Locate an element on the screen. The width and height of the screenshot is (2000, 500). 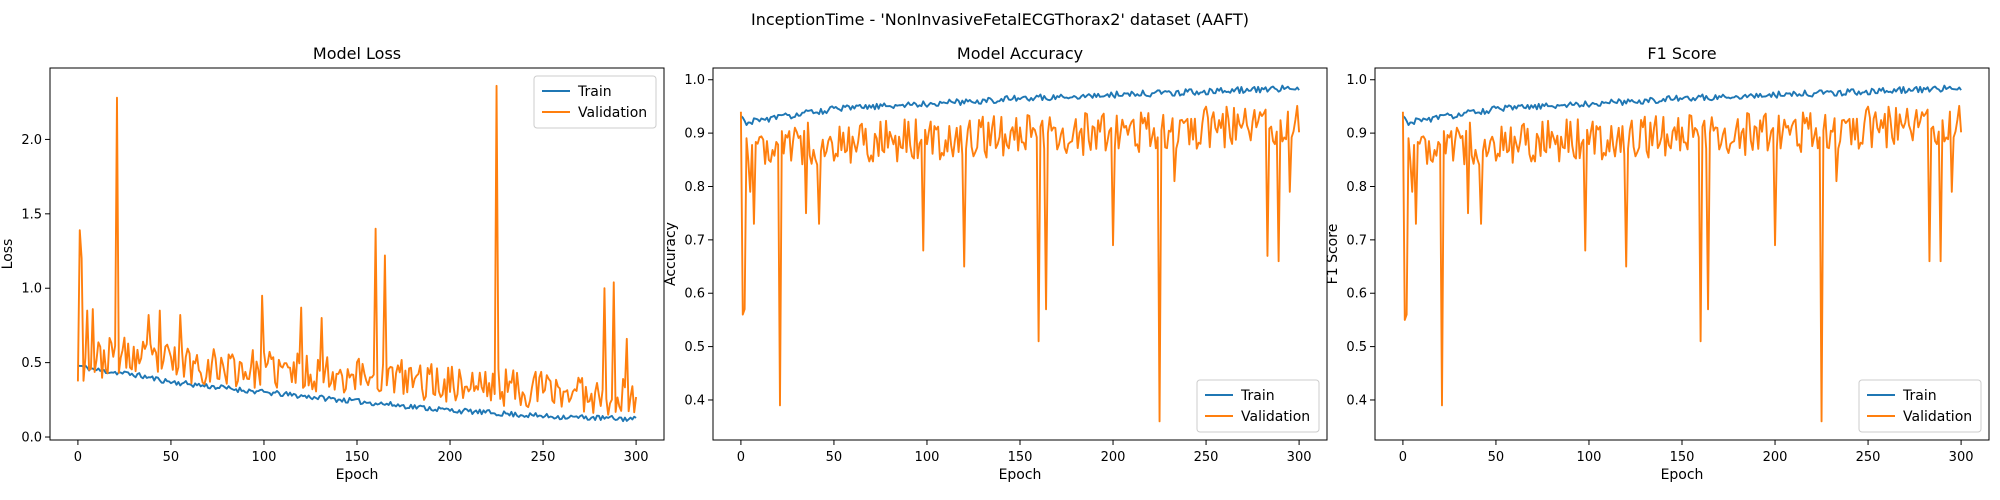
loss-xlabel: Epoch is located at coordinates (357, 475).